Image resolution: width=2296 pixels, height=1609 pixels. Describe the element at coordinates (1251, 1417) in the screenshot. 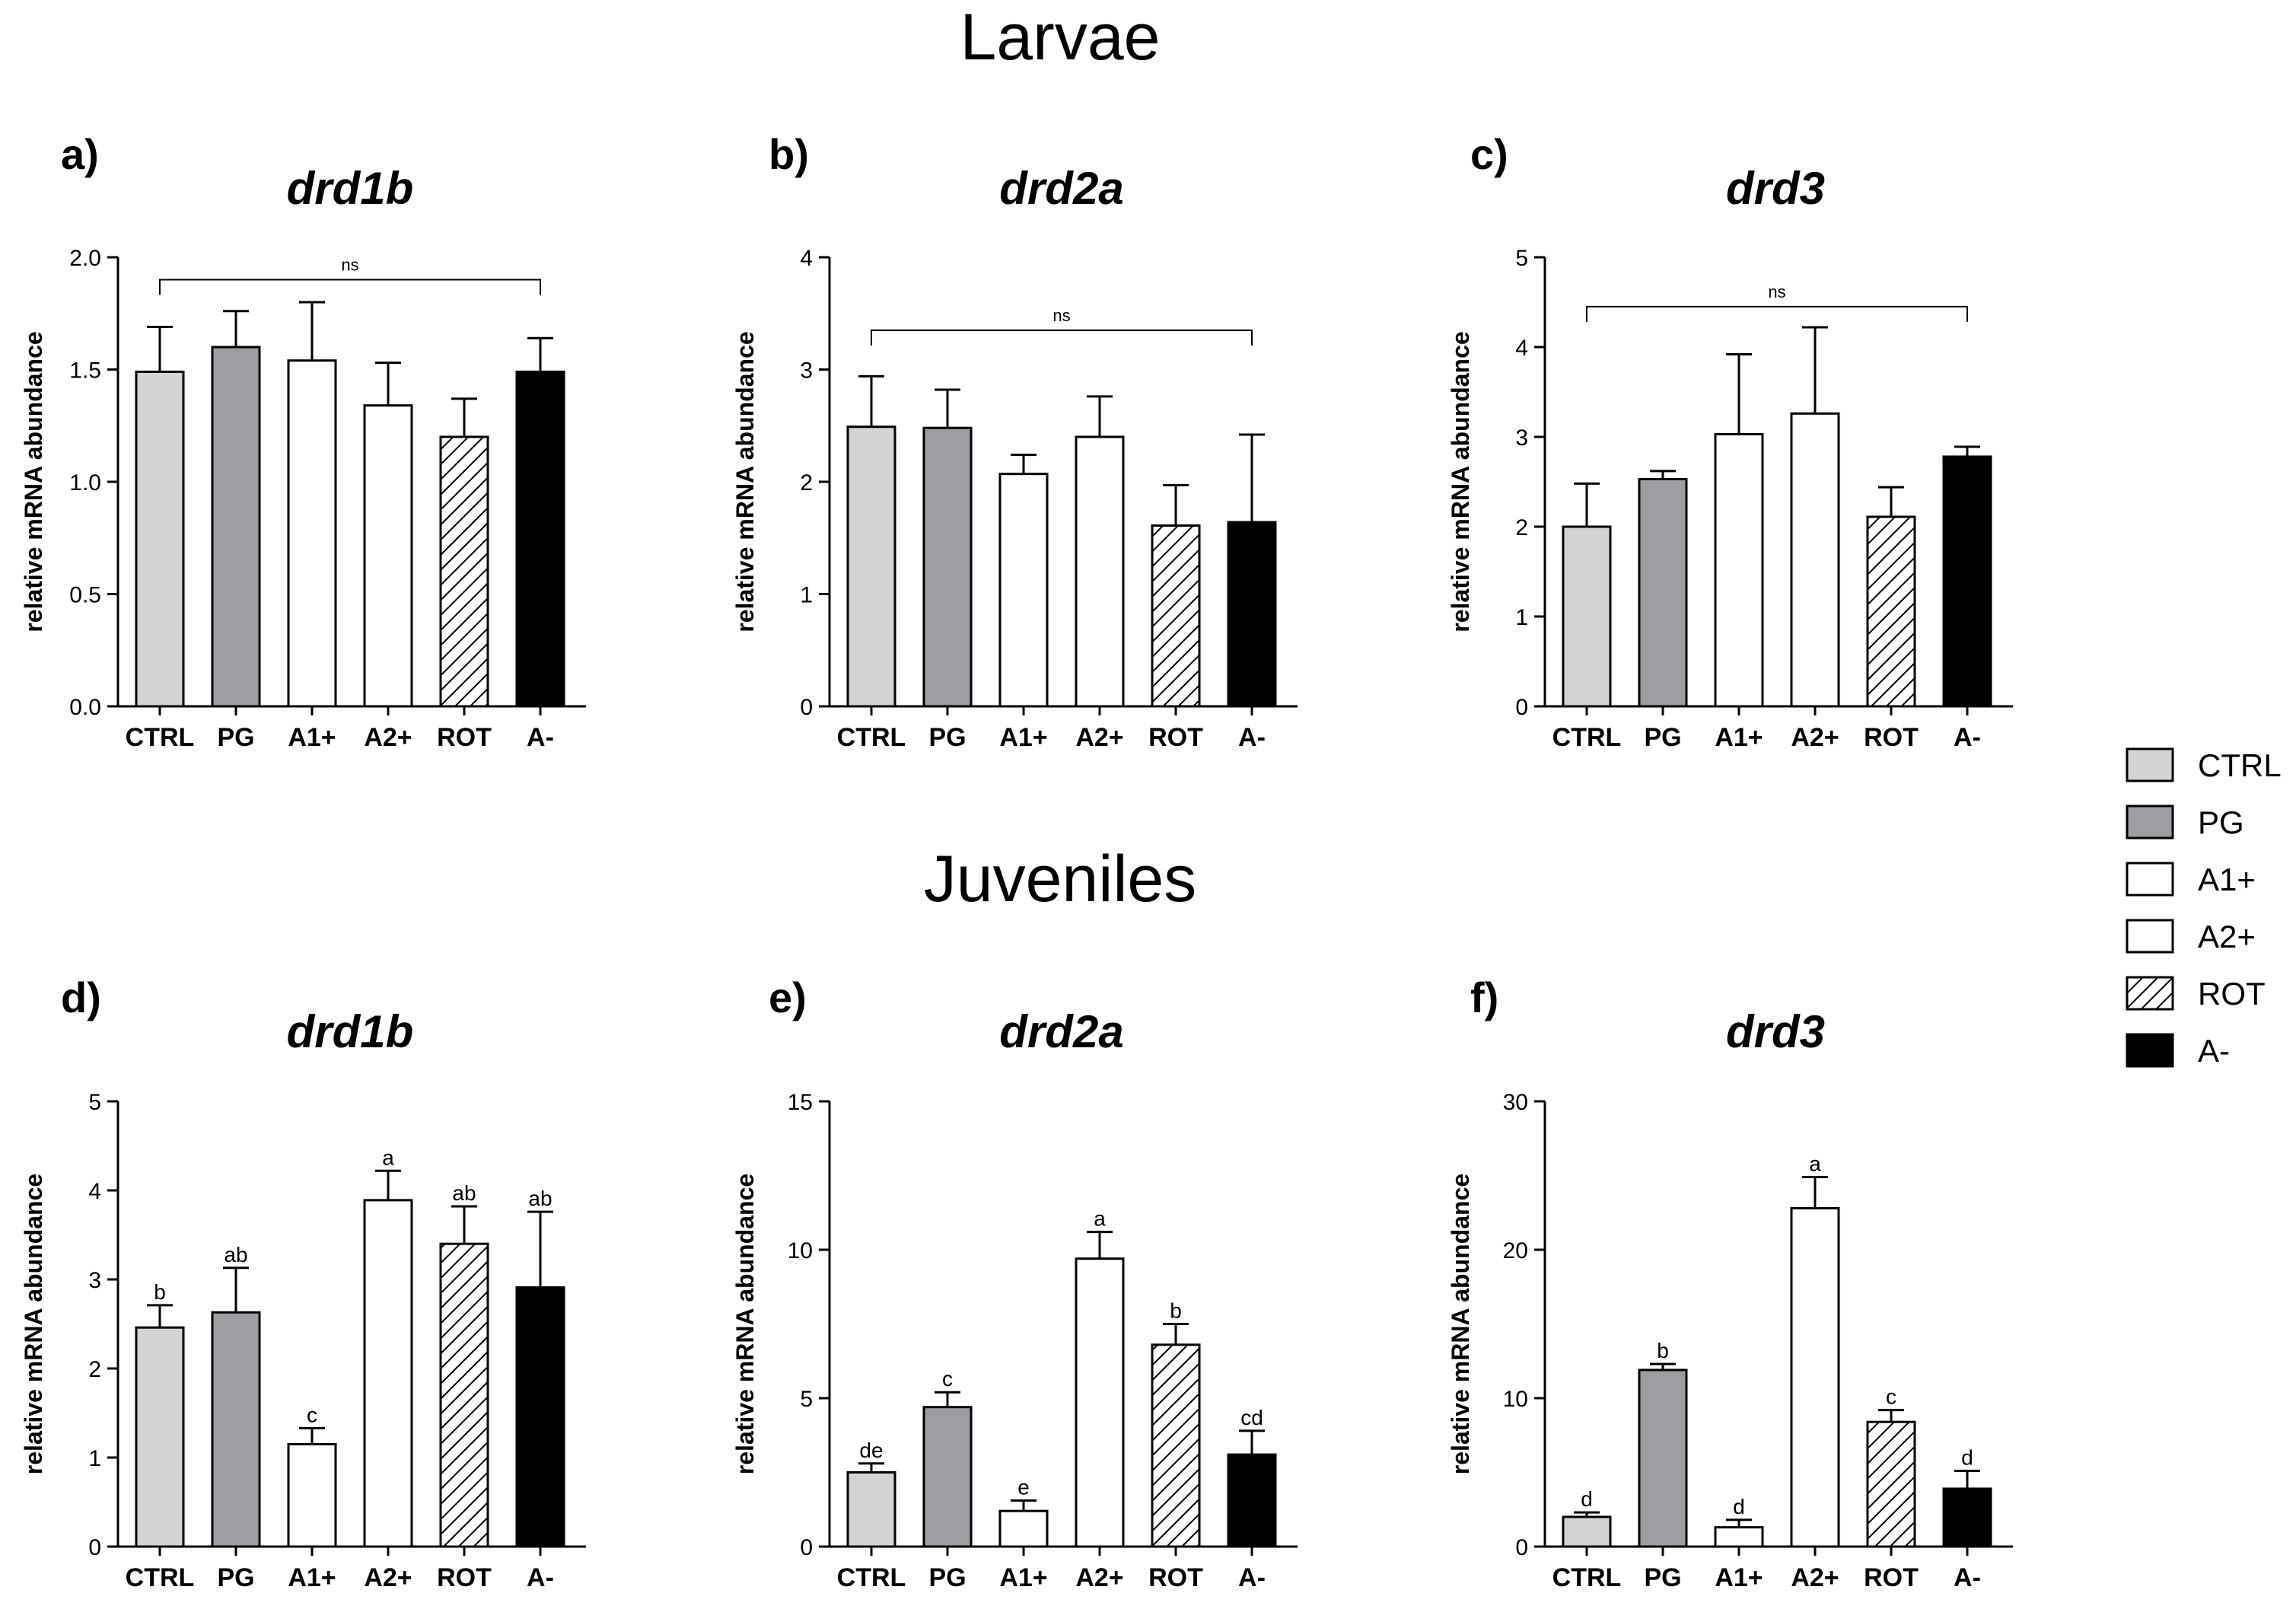

I see `significance-letter: cd` at that location.